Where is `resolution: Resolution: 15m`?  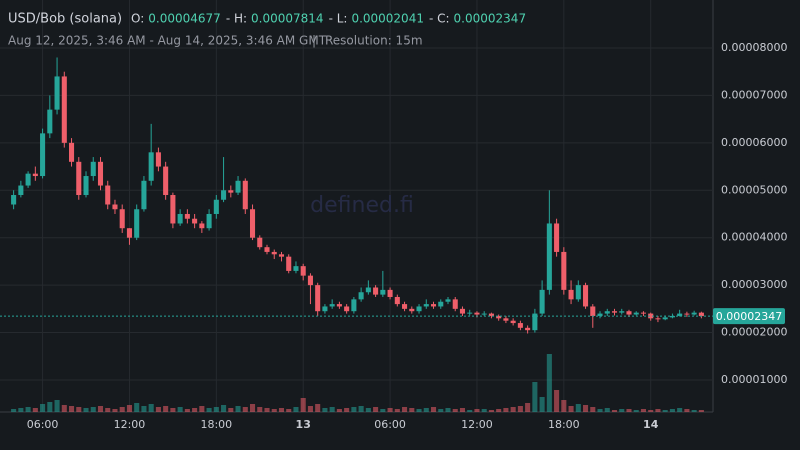 resolution: Resolution: 15m is located at coordinates (374, 41).